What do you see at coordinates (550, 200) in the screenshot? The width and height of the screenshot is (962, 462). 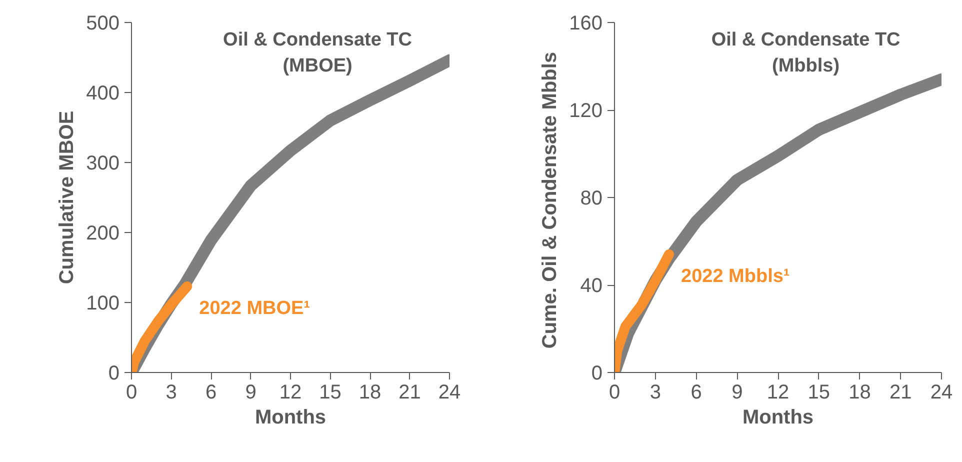 I see `y-axis-title: Cume. Oil & Condensate Mbbls` at bounding box center [550, 200].